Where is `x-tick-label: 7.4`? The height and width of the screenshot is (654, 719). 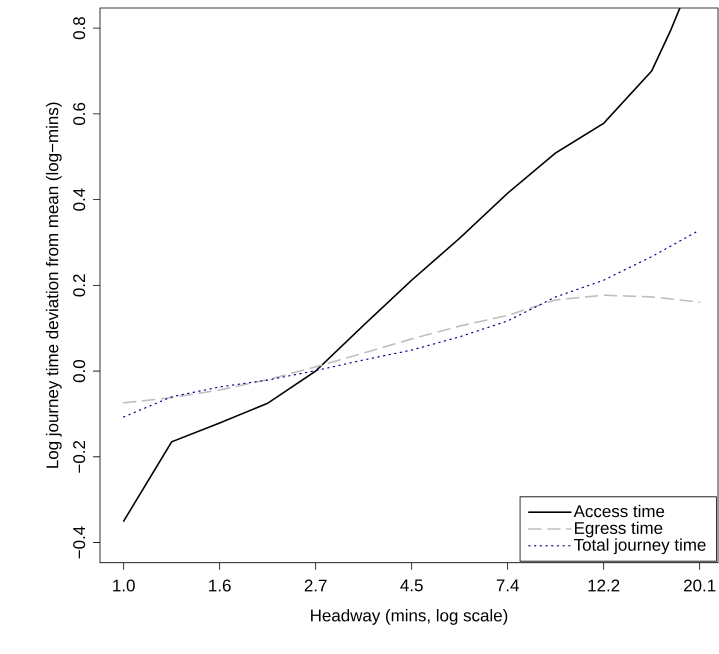
x-tick-label: 7.4 is located at coordinates (507, 586).